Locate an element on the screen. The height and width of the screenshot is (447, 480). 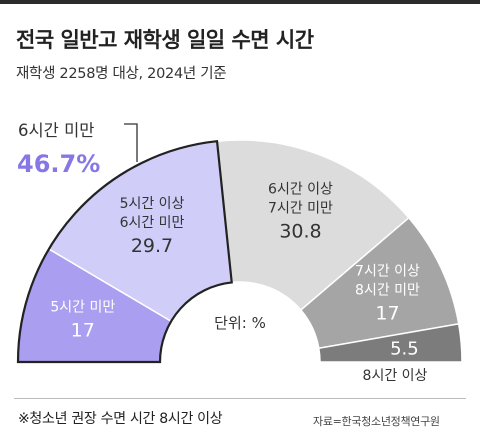
top-rule is located at coordinates (240, 2).